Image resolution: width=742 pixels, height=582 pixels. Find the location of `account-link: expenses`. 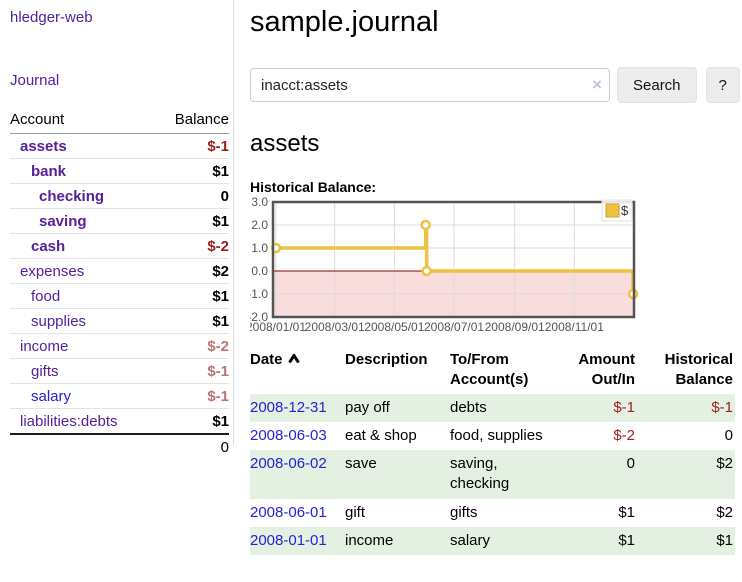

account-link: expenses is located at coordinates (52, 271).